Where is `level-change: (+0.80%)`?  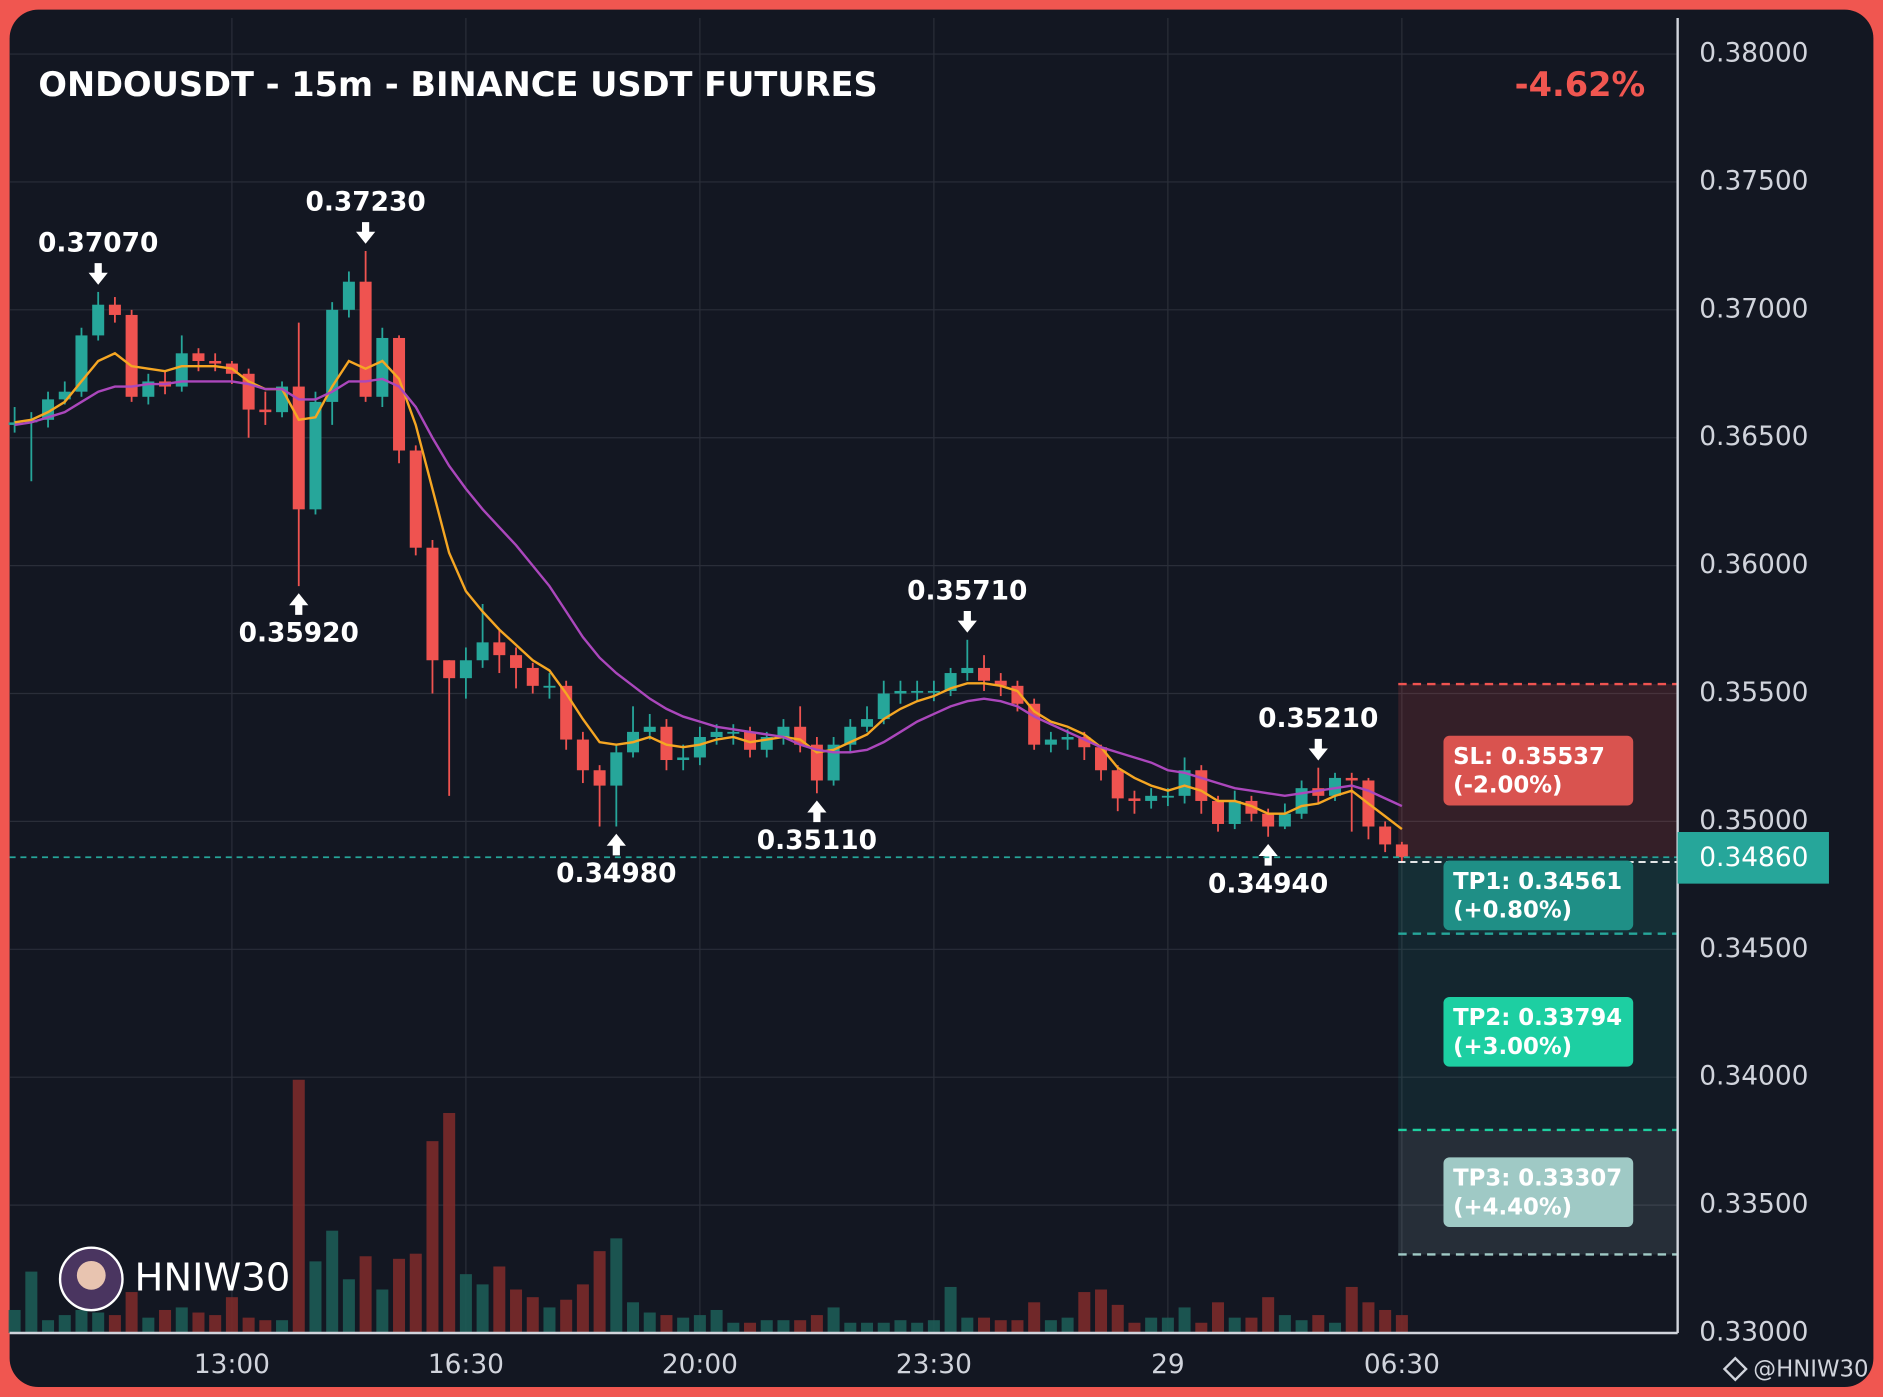
level-change: (+0.80%) is located at coordinates (1512, 911).